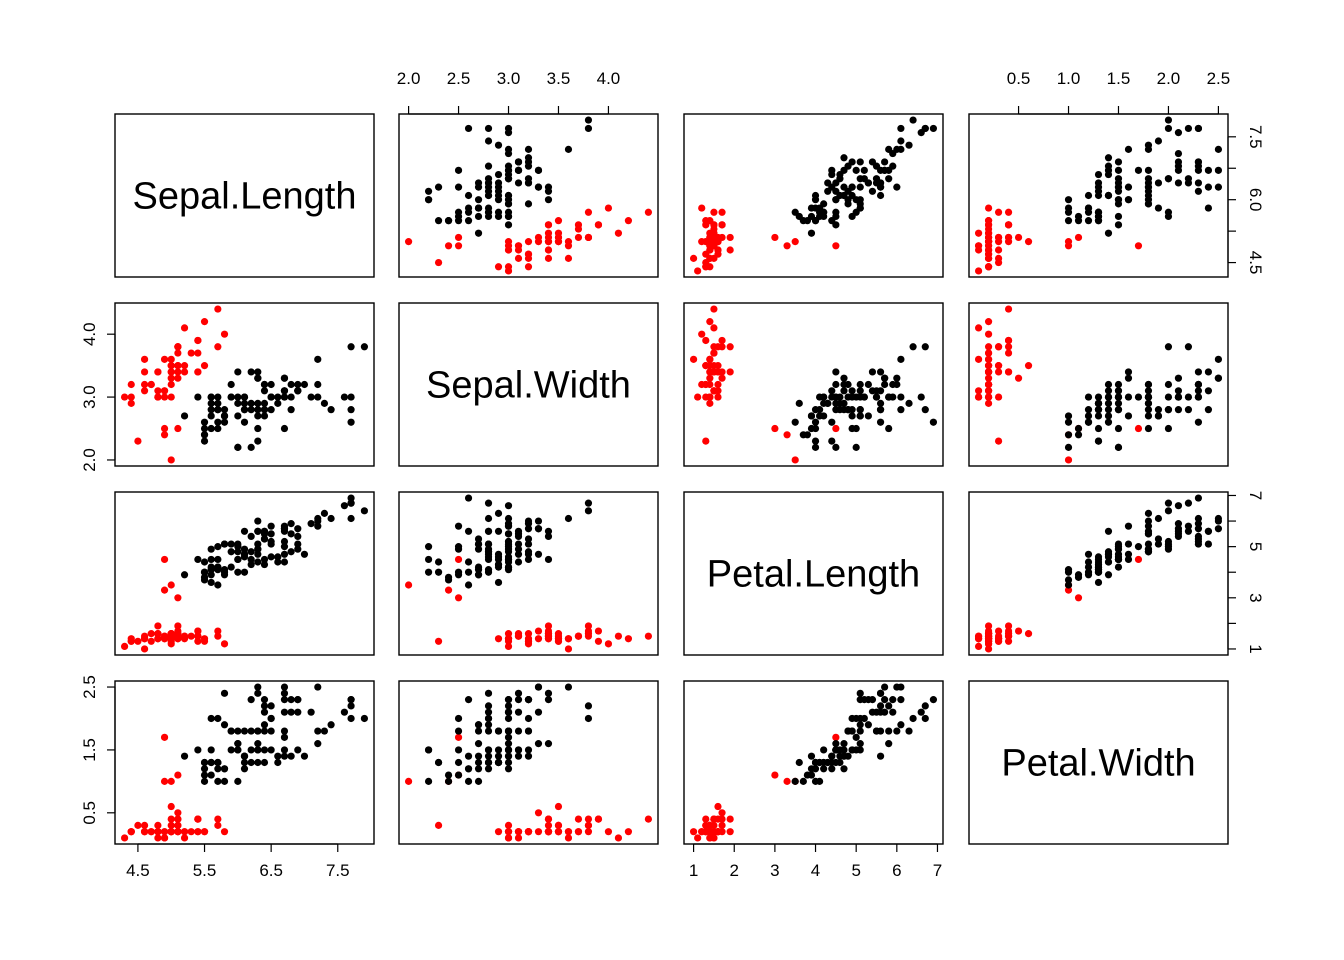 The height and width of the screenshot is (960, 1344). What do you see at coordinates (1069, 78) in the screenshot?
I see `top-tick-label: 1.0` at bounding box center [1069, 78].